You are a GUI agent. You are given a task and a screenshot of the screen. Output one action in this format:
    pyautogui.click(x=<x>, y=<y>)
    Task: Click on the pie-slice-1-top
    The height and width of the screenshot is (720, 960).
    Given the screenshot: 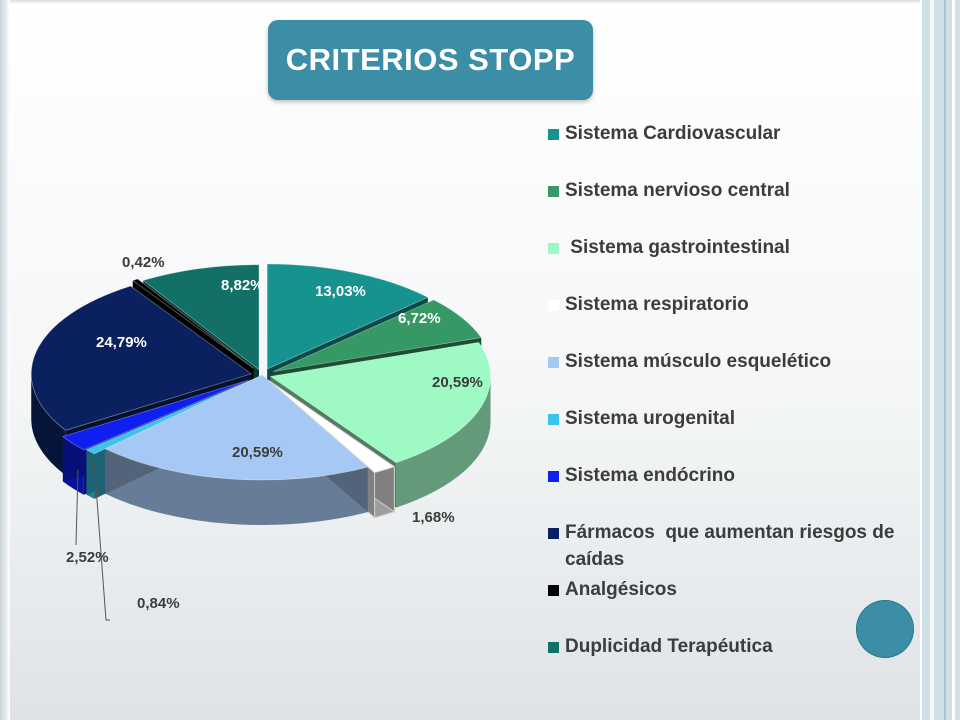 What is the action you would take?
    pyautogui.click(x=377, y=336)
    